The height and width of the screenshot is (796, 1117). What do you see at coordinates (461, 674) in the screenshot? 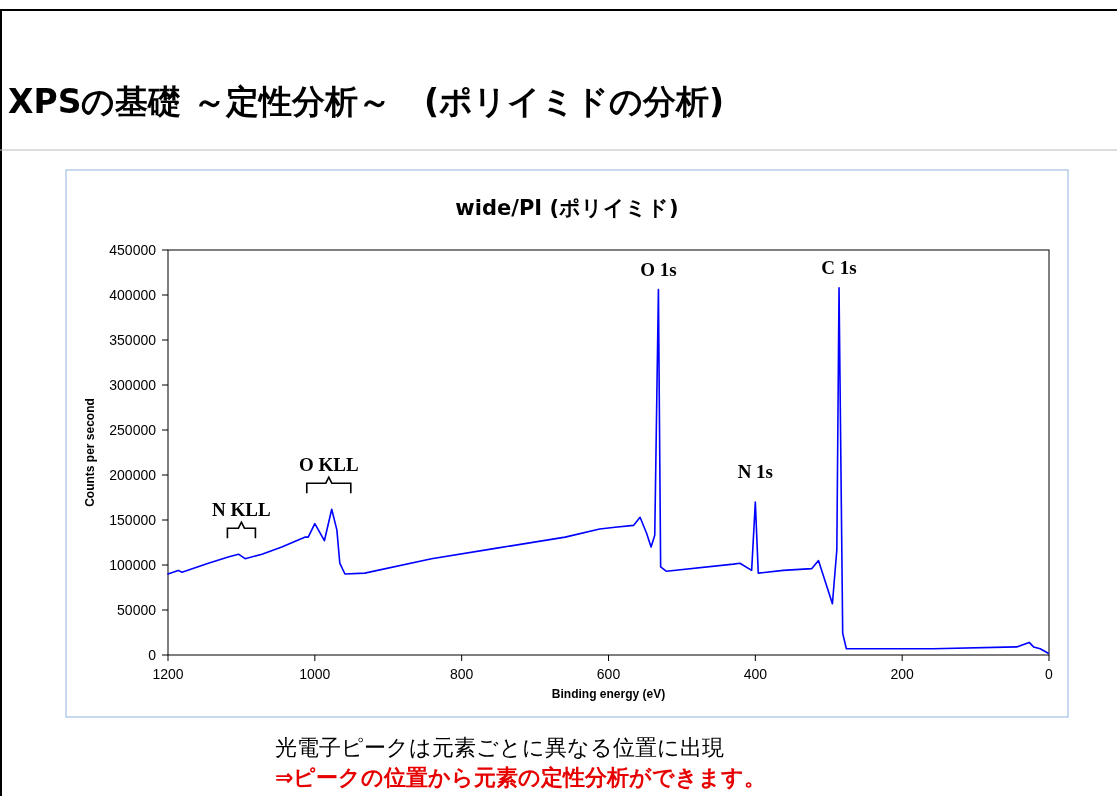
I see `x-tick-label: 800` at bounding box center [461, 674].